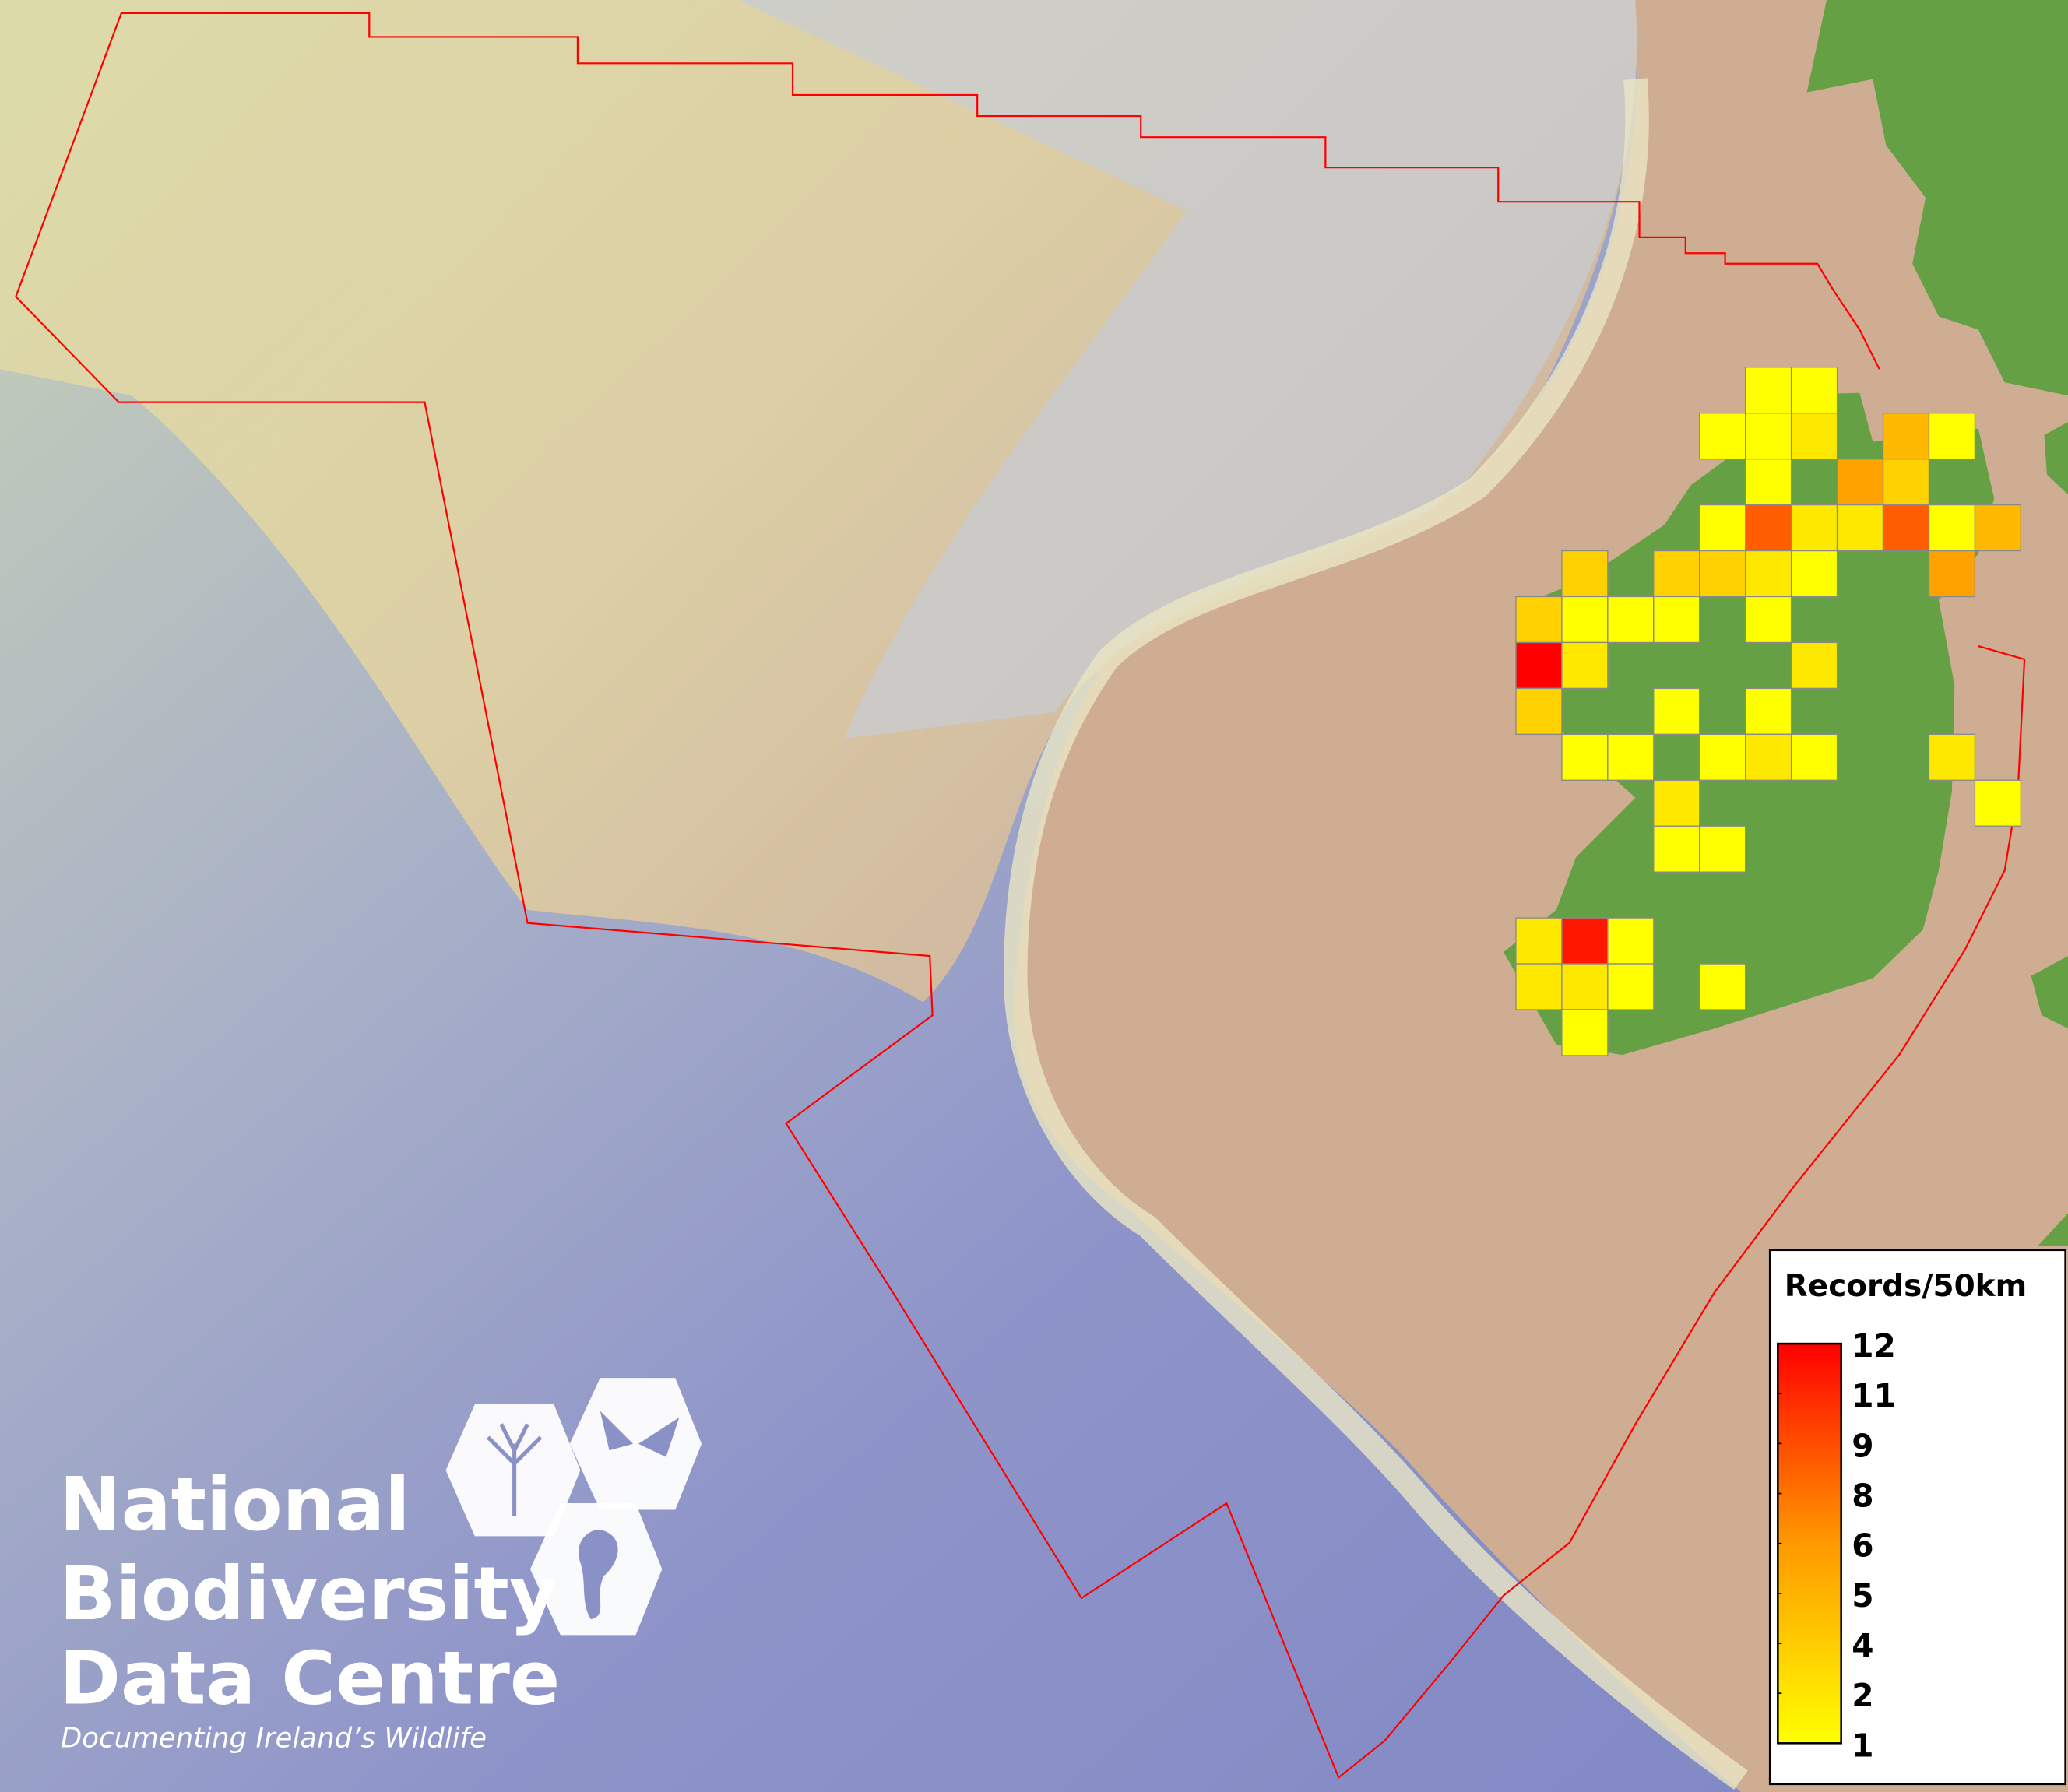  I want to click on seahorse-icon-glyph, so click(598, 1574).